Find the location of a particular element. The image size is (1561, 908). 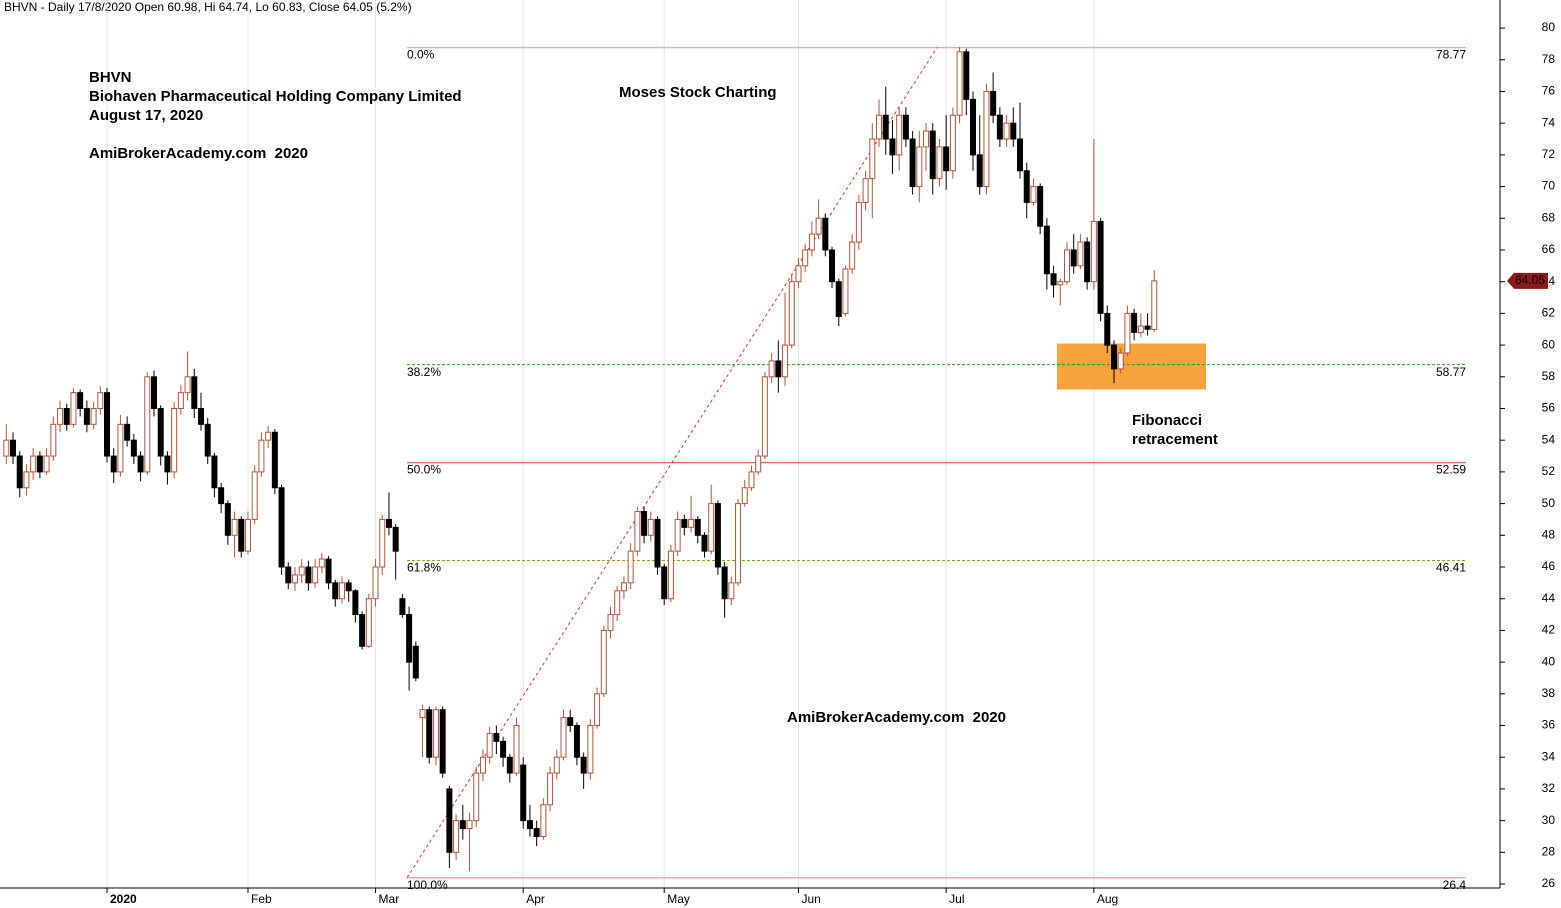

x-tick-label: Jun is located at coordinates (810, 899).